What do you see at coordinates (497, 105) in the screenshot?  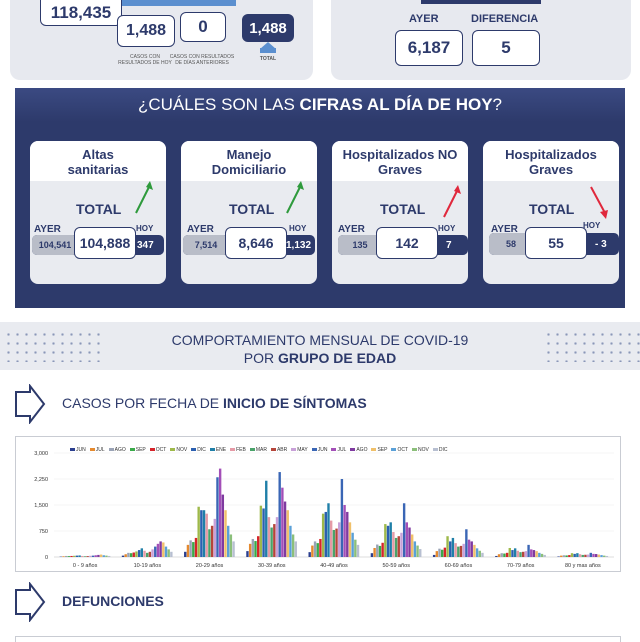 I see `cifras-title-suffix: ?` at bounding box center [497, 105].